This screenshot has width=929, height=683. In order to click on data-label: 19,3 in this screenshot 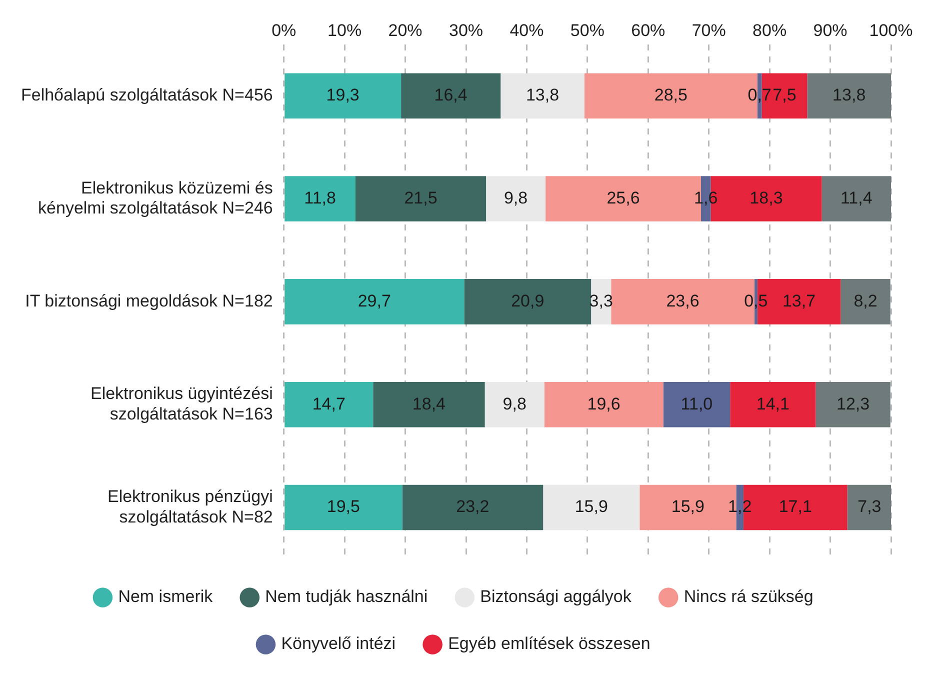, I will do `click(343, 95)`.